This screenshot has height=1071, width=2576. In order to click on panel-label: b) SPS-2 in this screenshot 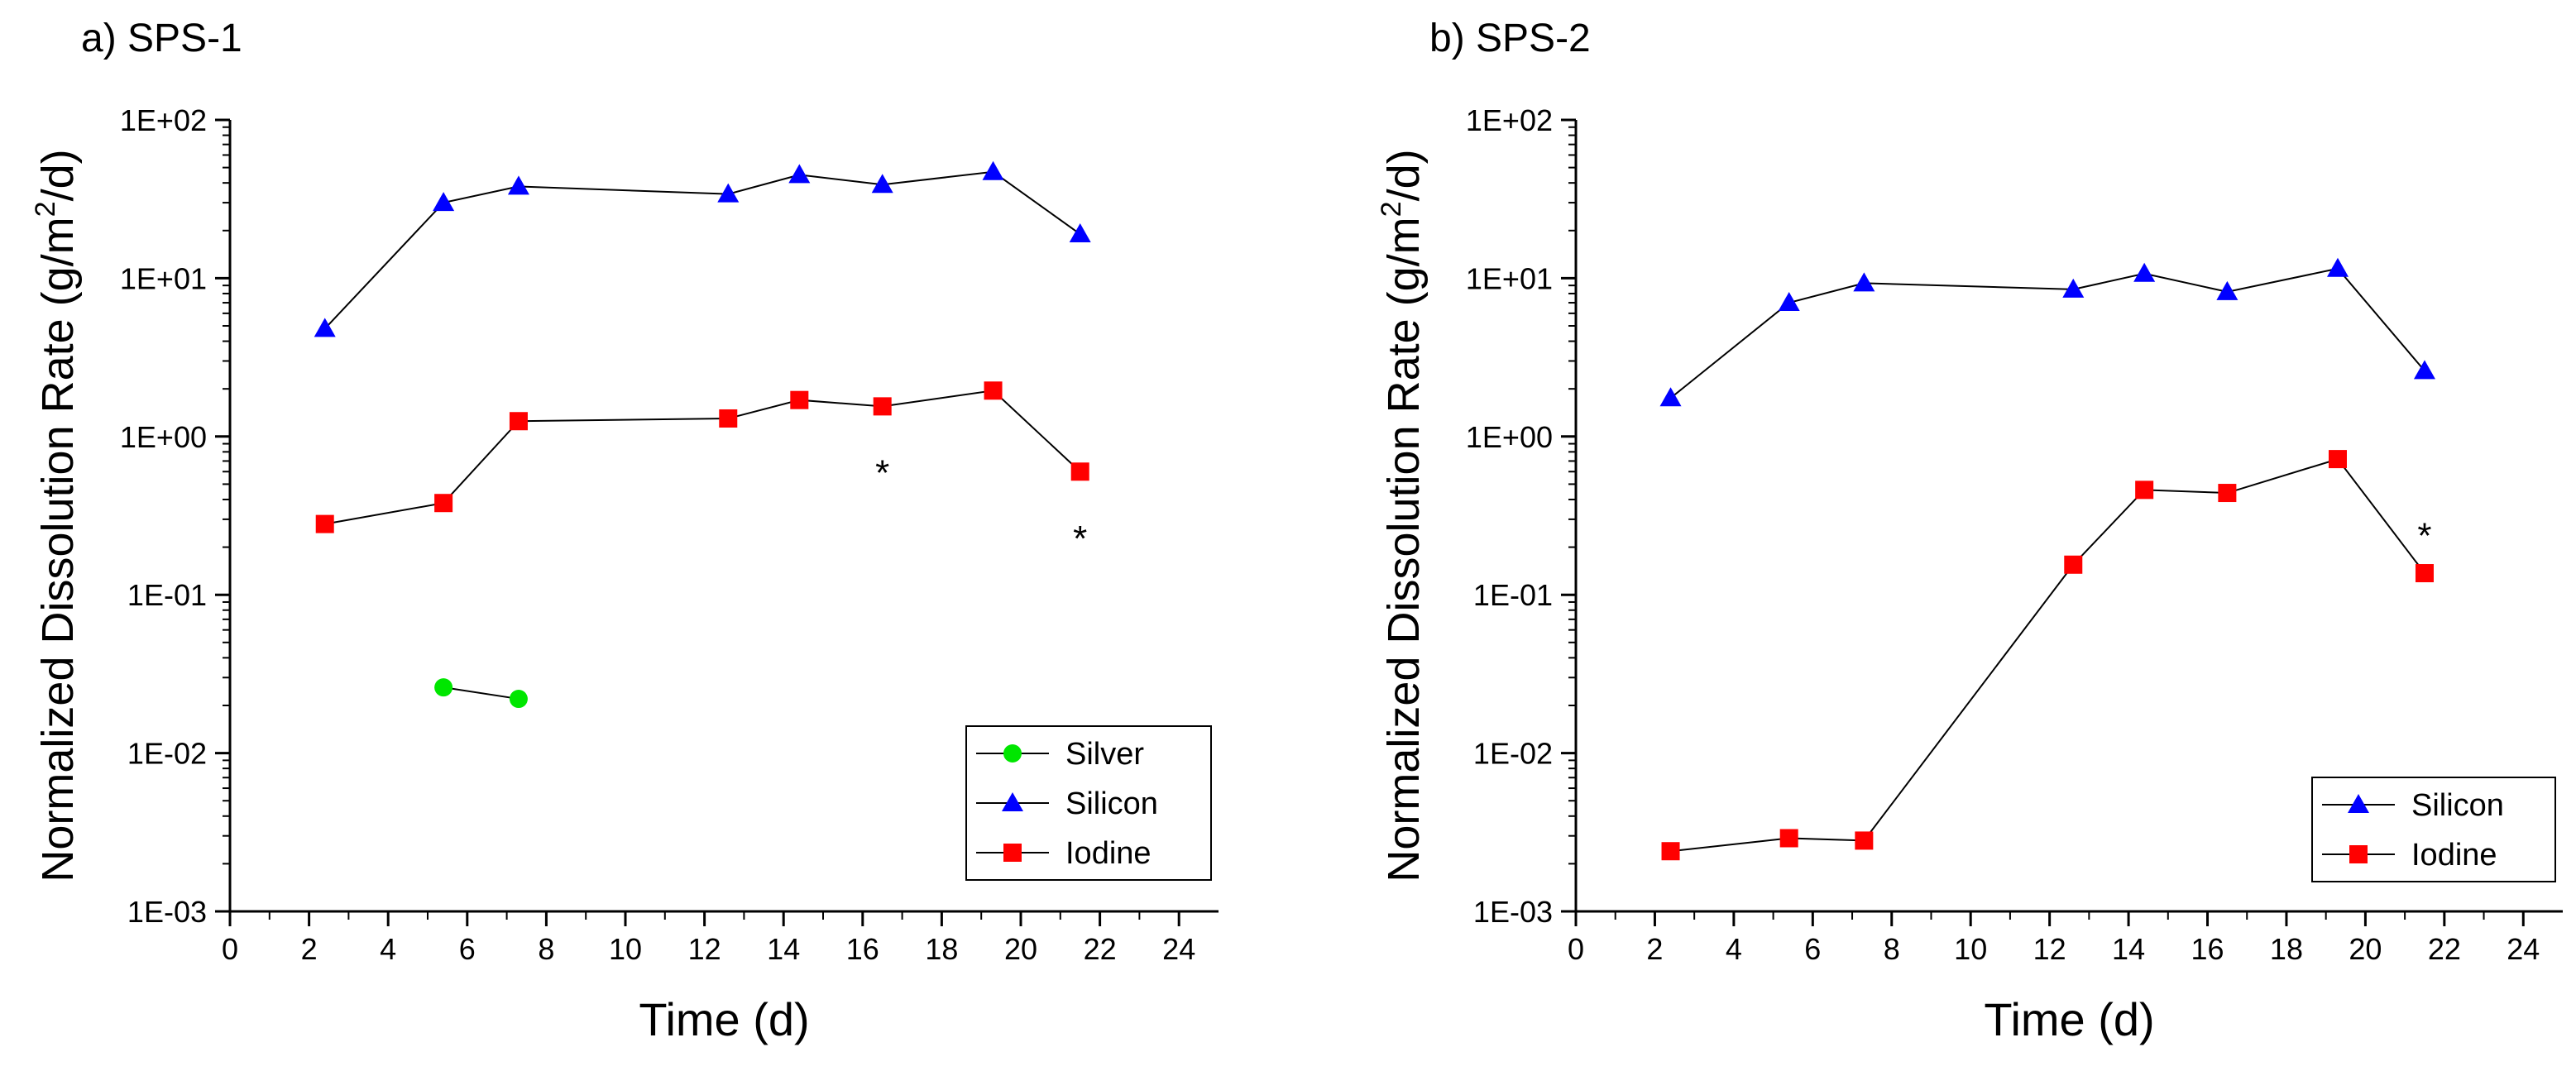, I will do `click(1510, 38)`.